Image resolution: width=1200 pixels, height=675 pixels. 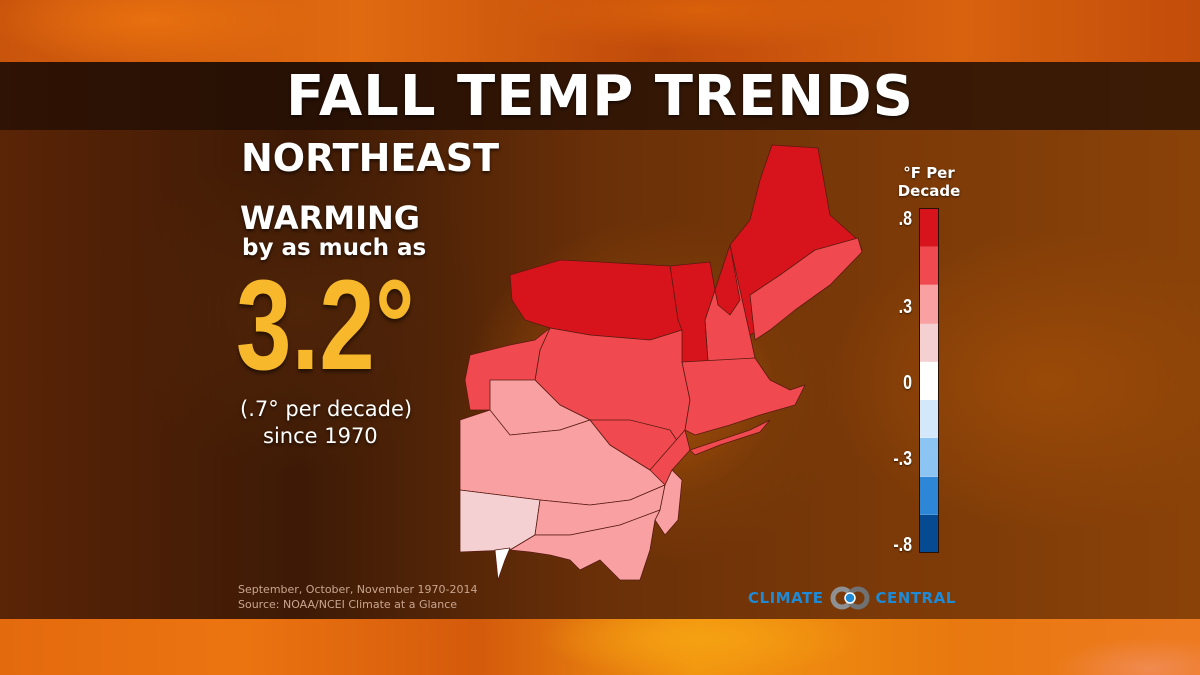 I want to click on callout-rate: (.7° per decade), so click(x=326, y=409).